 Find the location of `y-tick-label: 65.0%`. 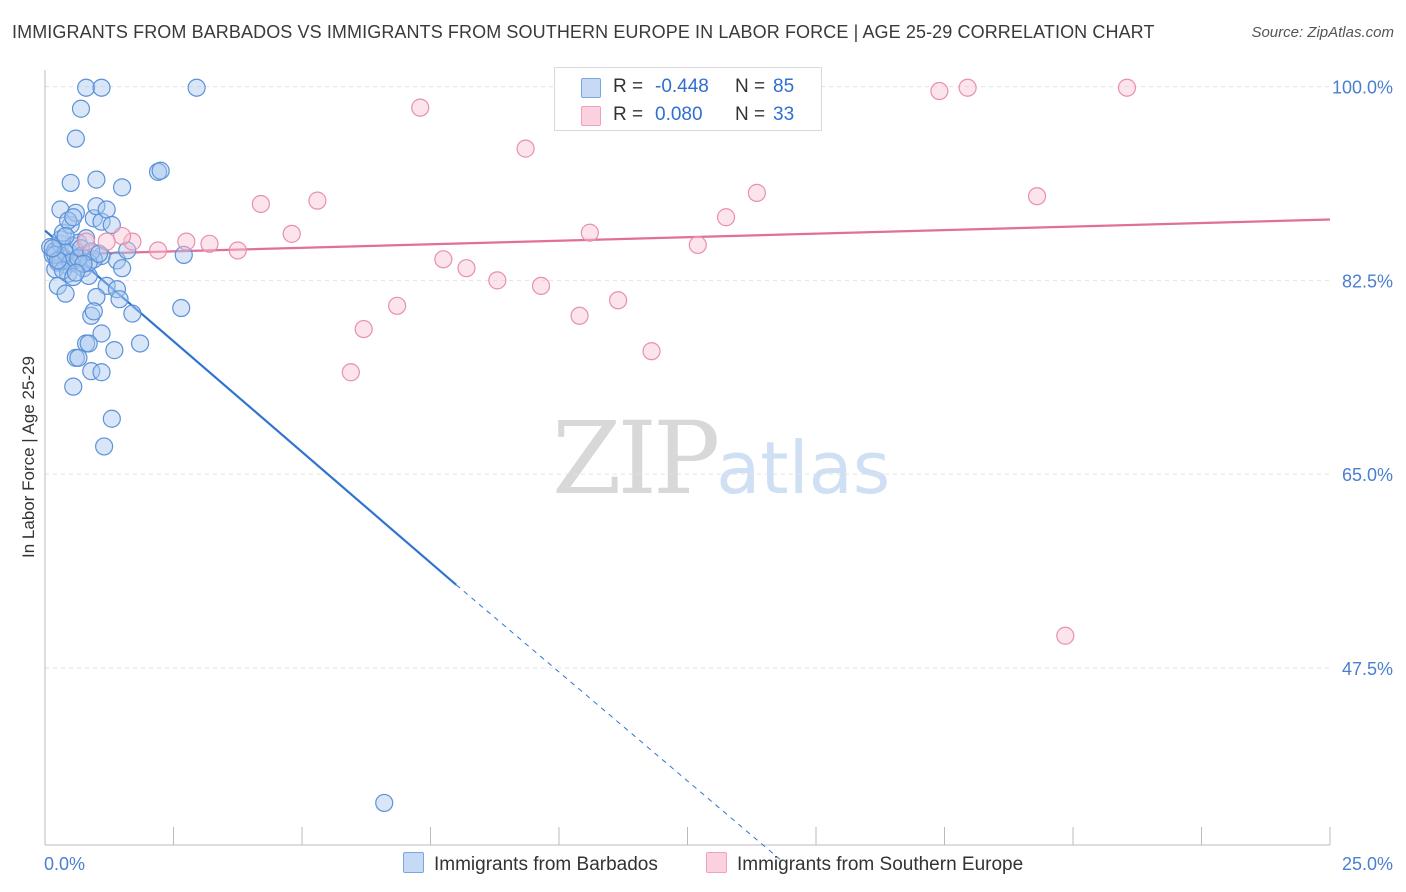

y-tick-label: 65.0% is located at coordinates (1367, 475).